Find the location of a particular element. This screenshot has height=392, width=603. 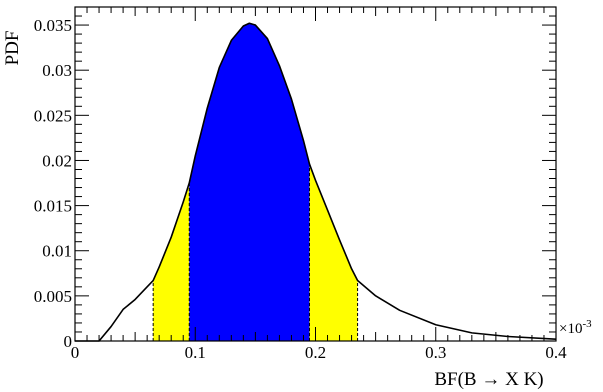

x-tick-label: 0.3 is located at coordinates (435, 352).